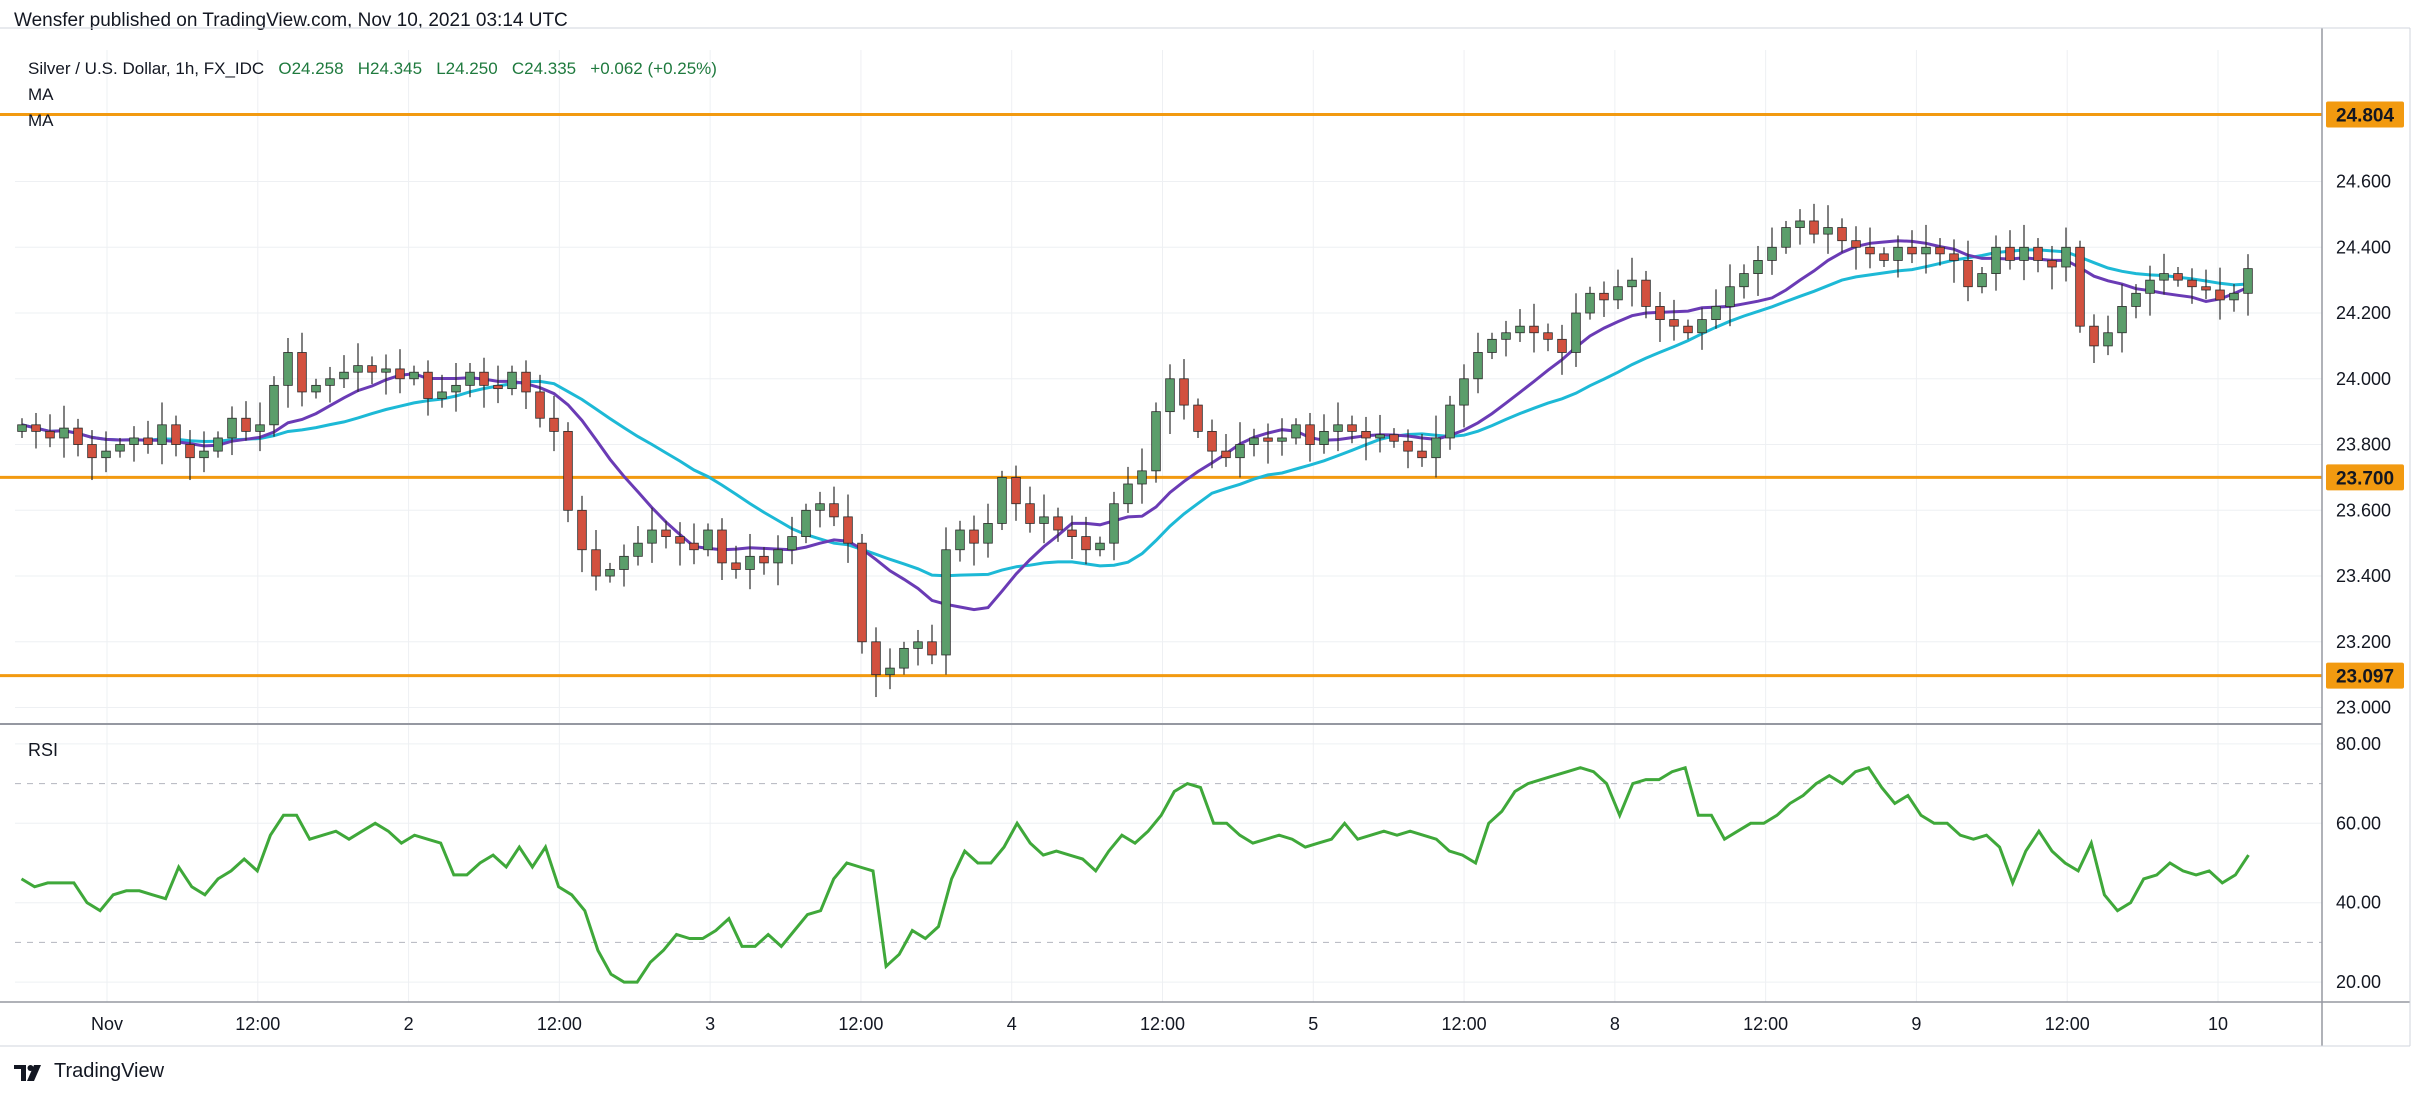 Image resolution: width=2425 pixels, height=1099 pixels. What do you see at coordinates (710, 1024) in the screenshot?
I see `x-tick-label: 3` at bounding box center [710, 1024].